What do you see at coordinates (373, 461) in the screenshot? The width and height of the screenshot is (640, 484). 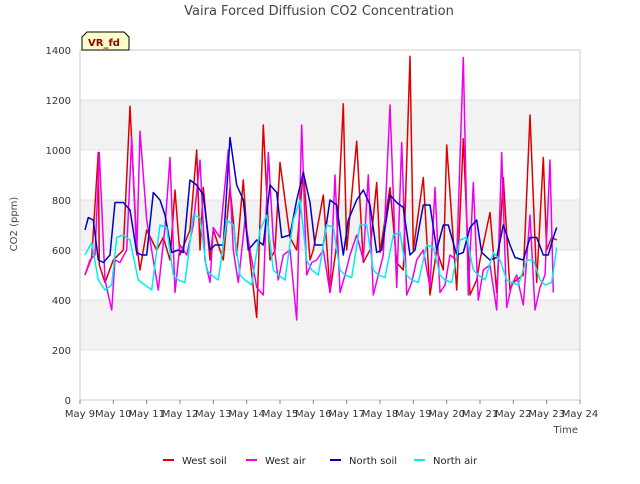 I see `legend-label-north-soil: North soil` at bounding box center [373, 461].